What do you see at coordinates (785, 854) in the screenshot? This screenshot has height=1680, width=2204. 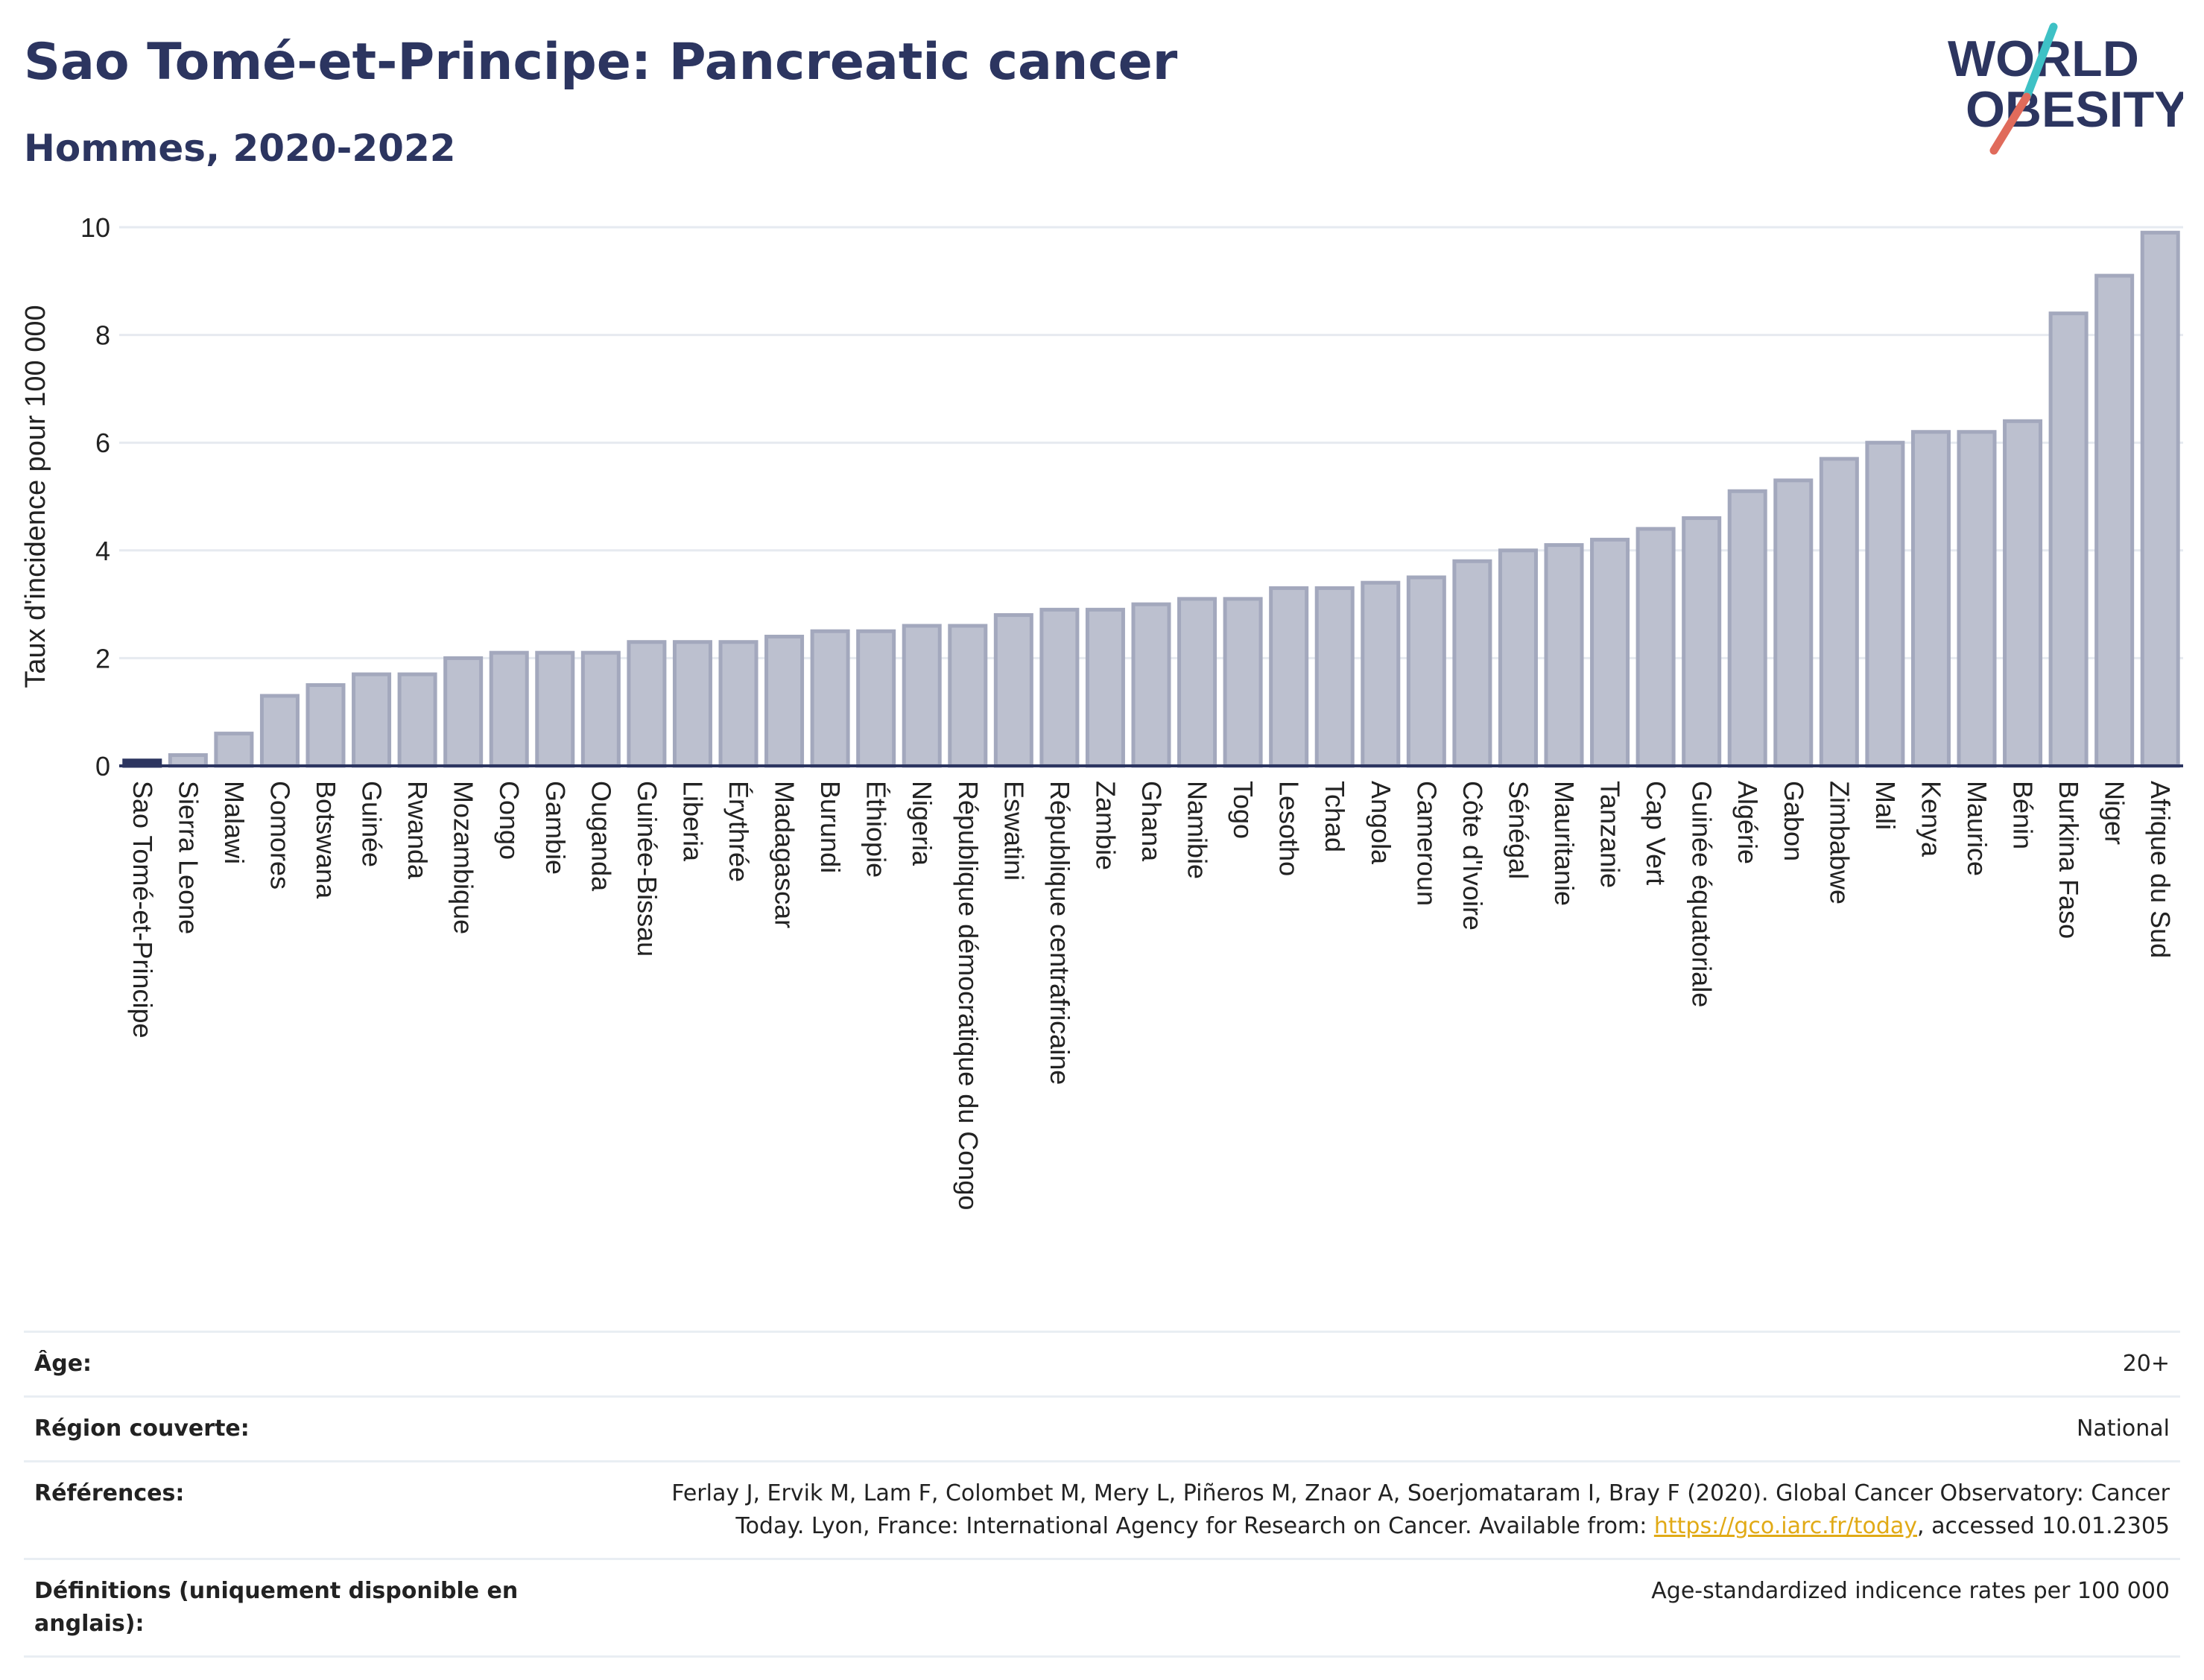 I see `x-tick-label: Madagascar` at bounding box center [785, 854].